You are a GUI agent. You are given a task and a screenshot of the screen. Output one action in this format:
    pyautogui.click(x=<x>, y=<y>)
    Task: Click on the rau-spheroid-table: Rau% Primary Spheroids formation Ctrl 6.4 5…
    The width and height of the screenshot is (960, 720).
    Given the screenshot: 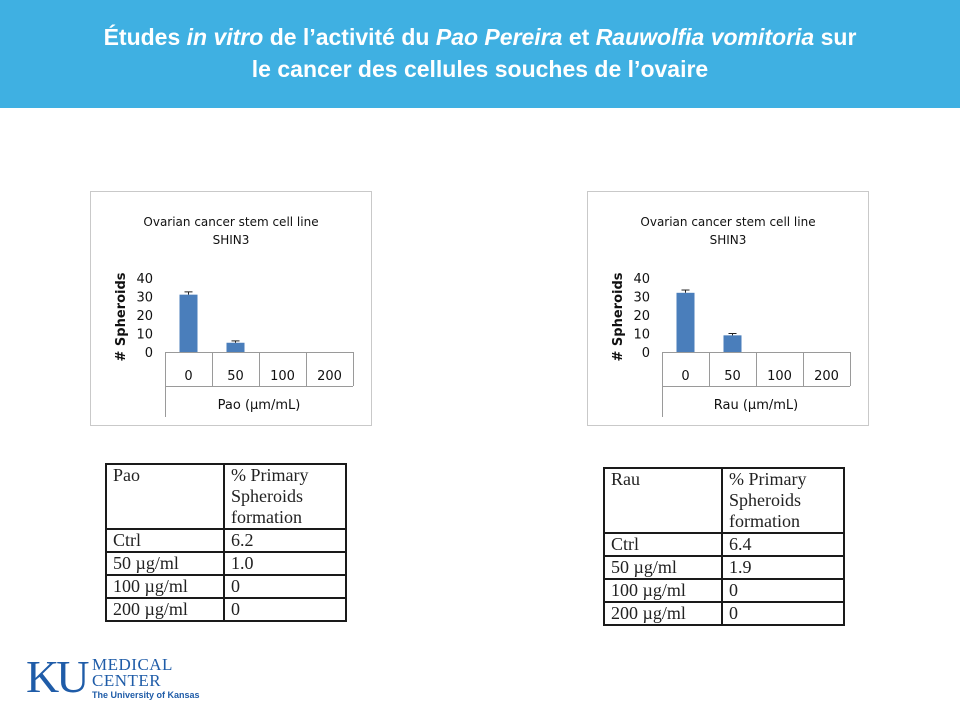 What is the action you would take?
    pyautogui.click(x=724, y=546)
    